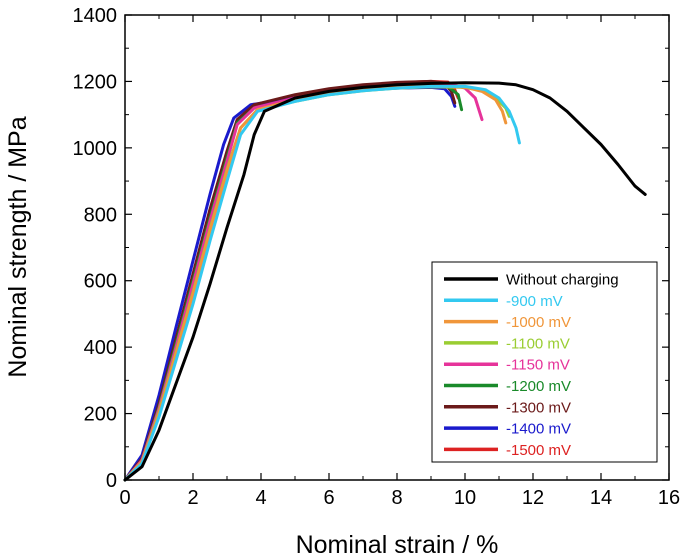  Describe the element at coordinates (100, 215) in the screenshot. I see `y-tick-label-4: 800` at that location.